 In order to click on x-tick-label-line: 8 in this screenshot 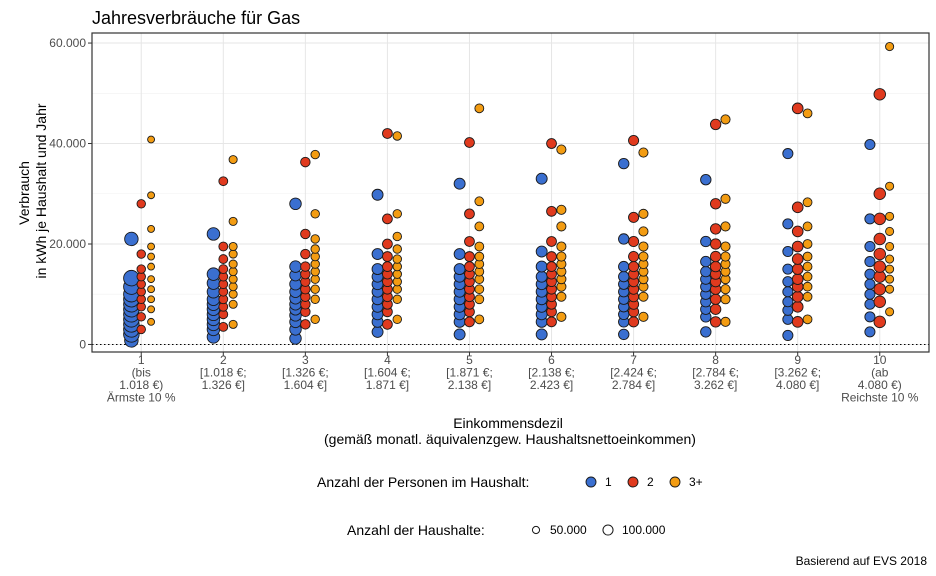, I will do `click(715, 360)`.